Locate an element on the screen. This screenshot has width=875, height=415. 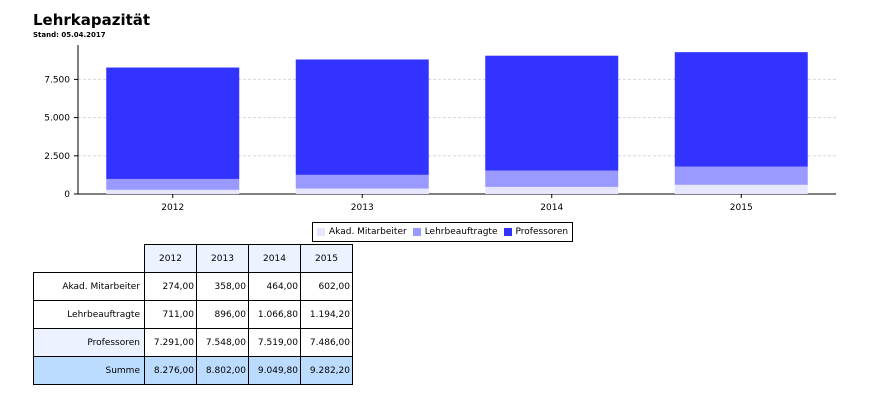
table-column-header: 2012 is located at coordinates (170, 258).